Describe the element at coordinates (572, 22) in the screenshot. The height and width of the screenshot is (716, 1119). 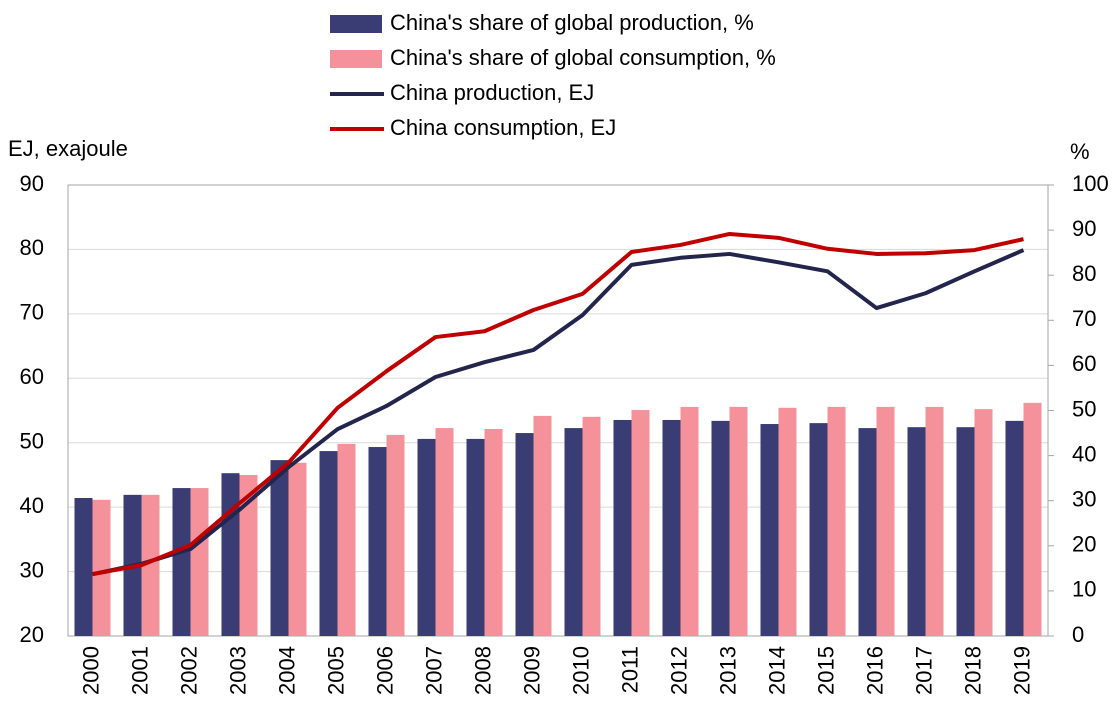
I see `legend-label: China's share of global production, %` at that location.